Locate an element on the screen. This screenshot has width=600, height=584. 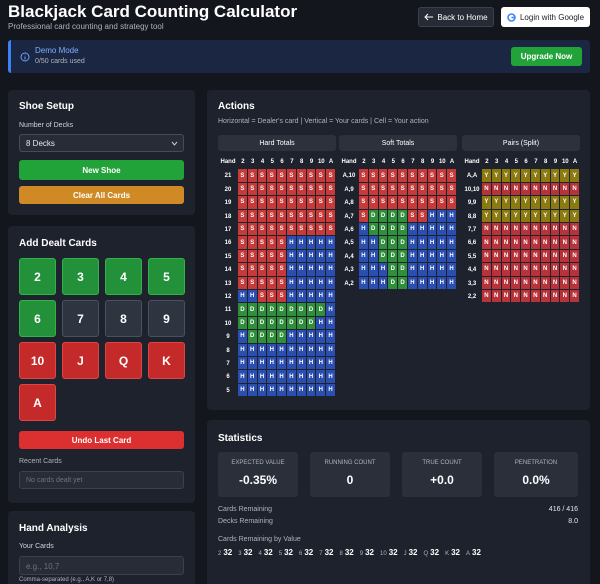
card-button: 4 is located at coordinates (123, 276).